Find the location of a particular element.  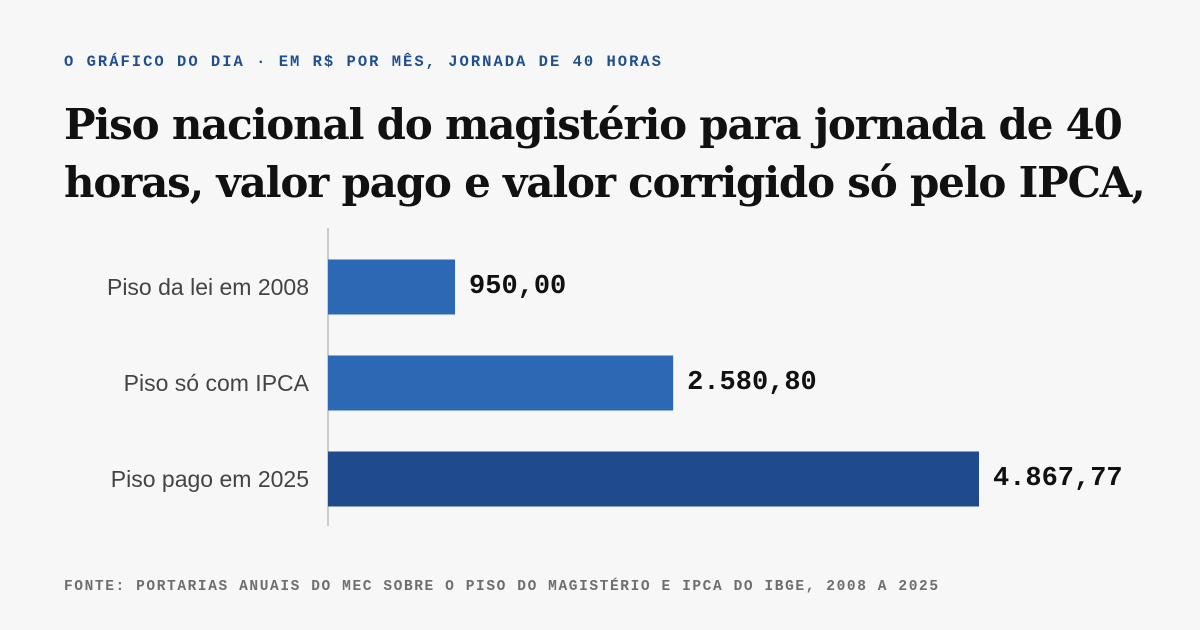

category-label-2: Piso pago em 2025 is located at coordinates (210, 479).